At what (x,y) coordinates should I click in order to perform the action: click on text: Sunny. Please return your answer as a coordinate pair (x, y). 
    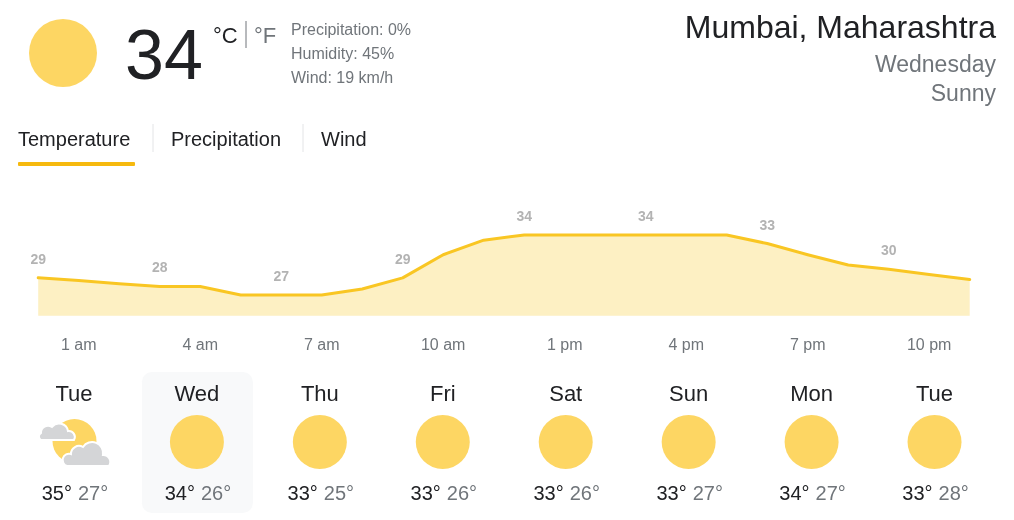
    Looking at the image, I should click on (963, 93).